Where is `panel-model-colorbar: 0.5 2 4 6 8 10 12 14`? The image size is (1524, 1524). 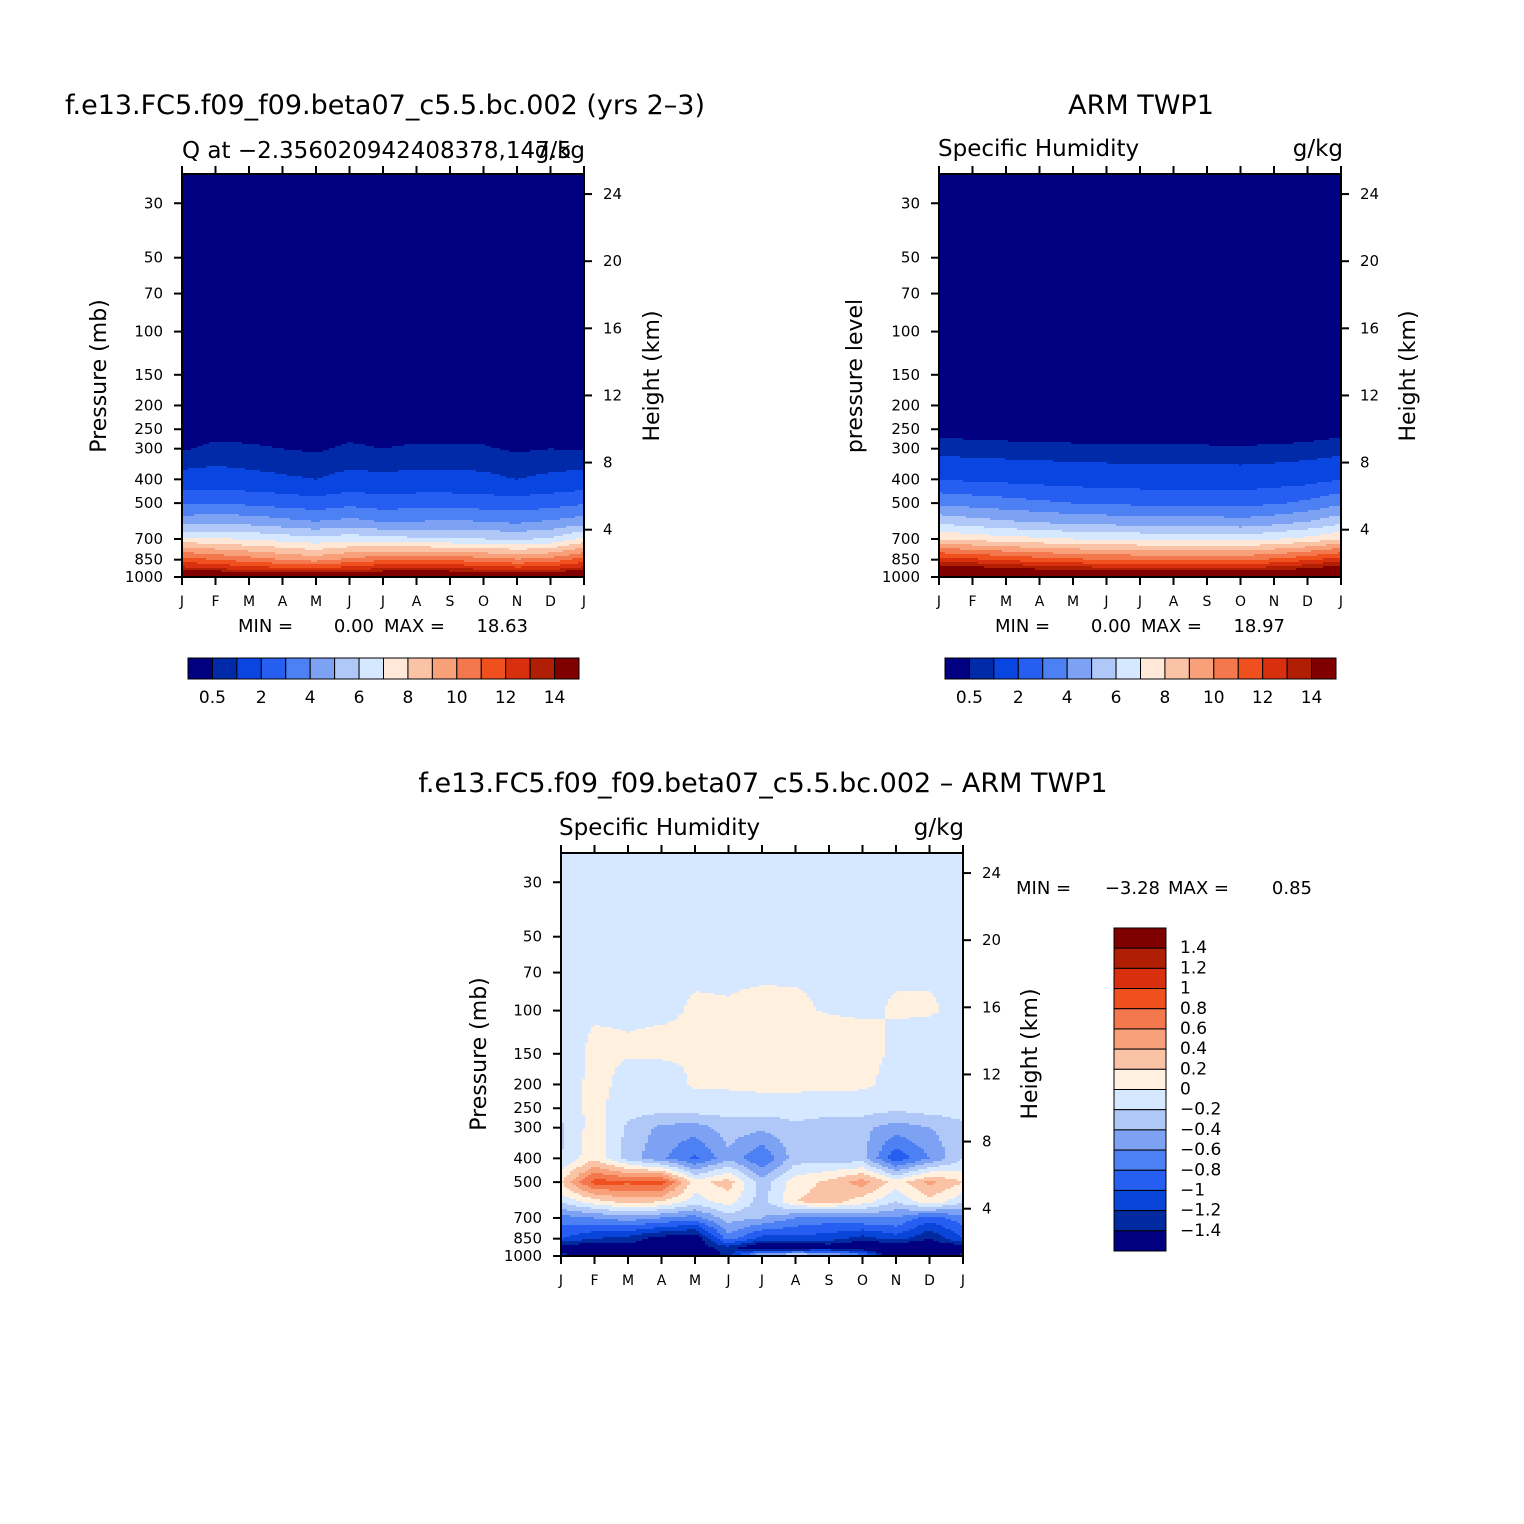 panel-model-colorbar: 0.5 2 4 6 8 10 12 14 is located at coordinates (383, 682).